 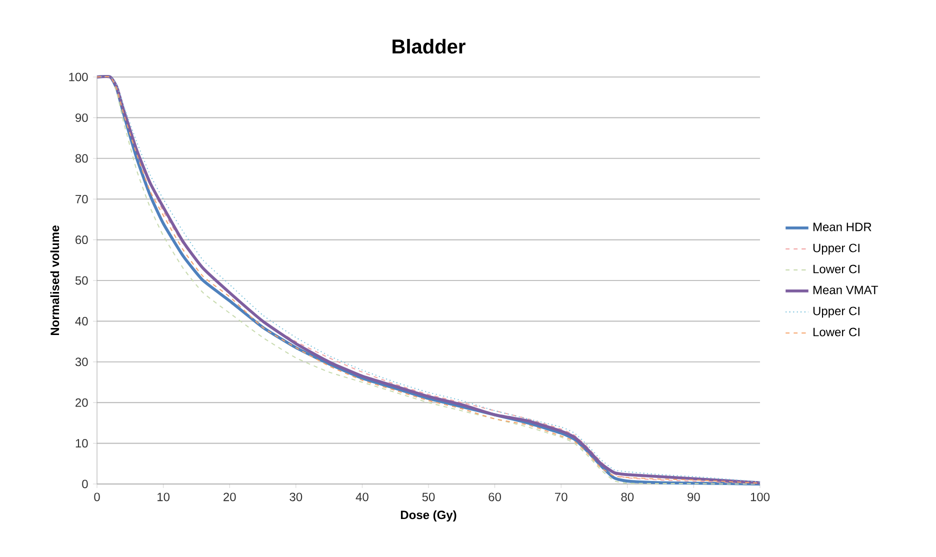 I want to click on x-tick-label: 40, so click(x=362, y=497).